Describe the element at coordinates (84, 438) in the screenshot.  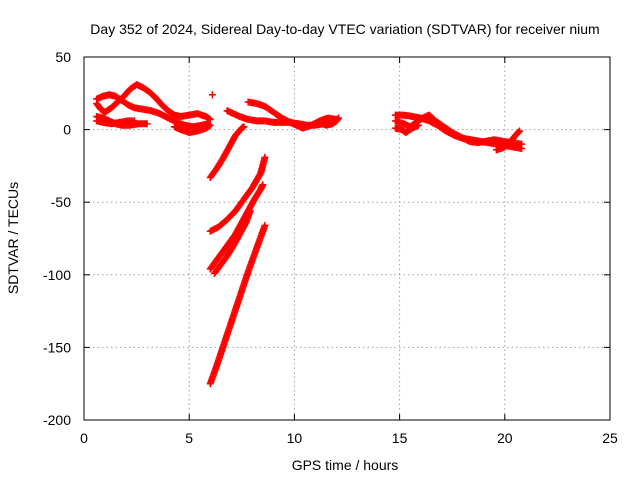
I see `x-tick-label: 0` at that location.